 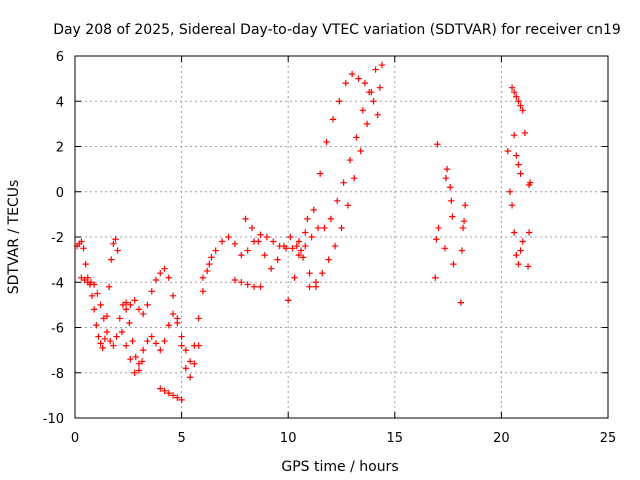 I want to click on y-tick-label: 6, so click(x=60, y=57).